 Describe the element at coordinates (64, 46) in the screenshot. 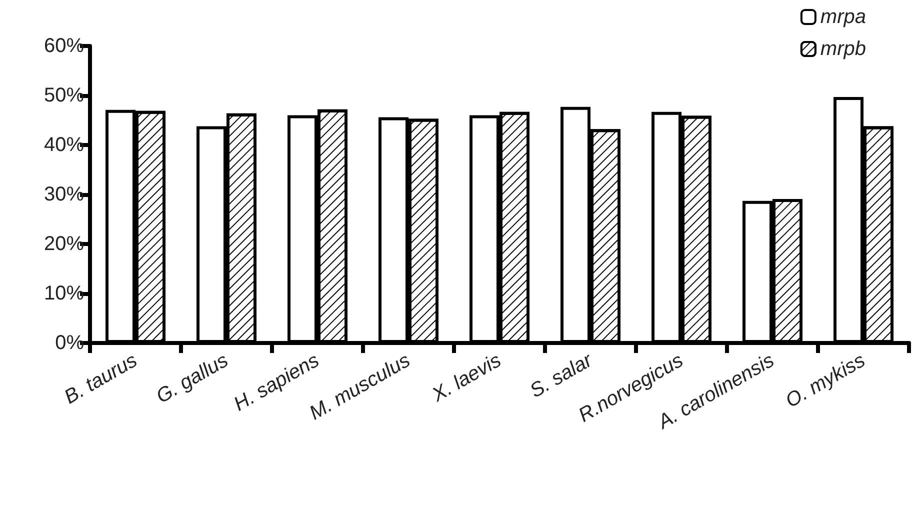

I see `y-tick-label: 60%` at that location.